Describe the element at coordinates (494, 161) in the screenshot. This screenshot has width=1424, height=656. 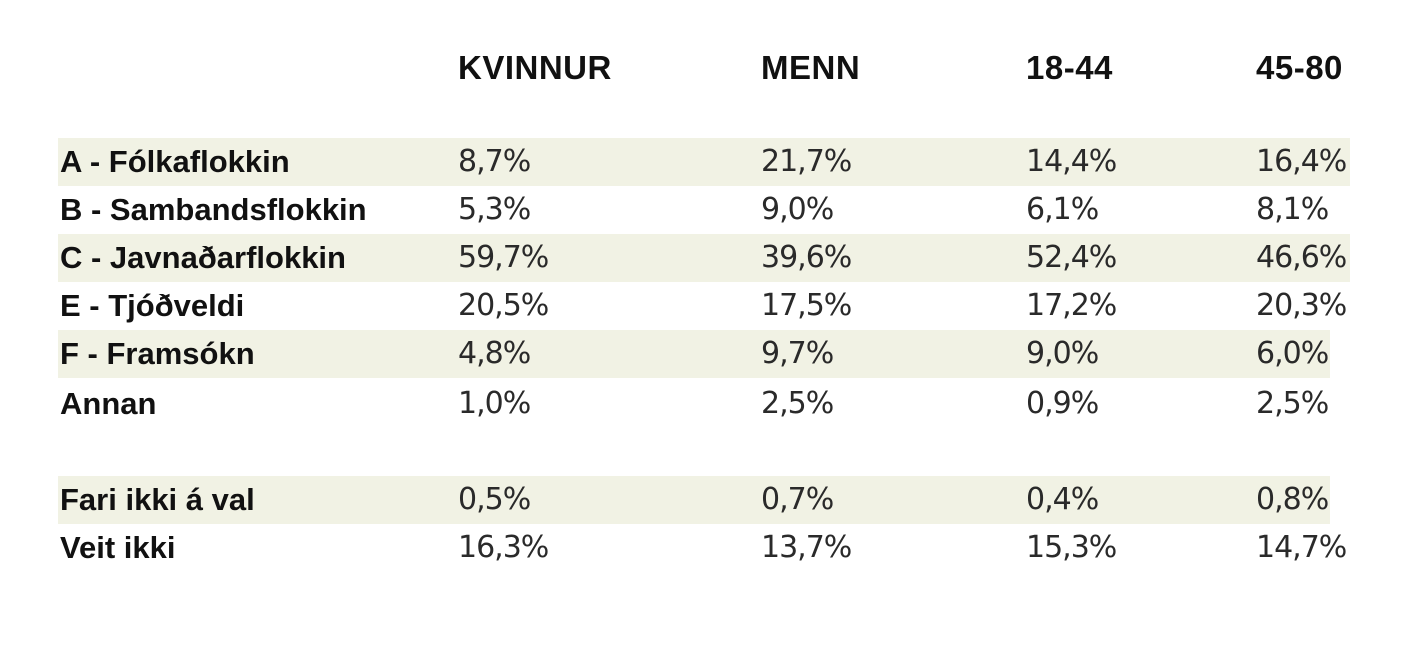
I see `table-cell: 8,7%` at that location.